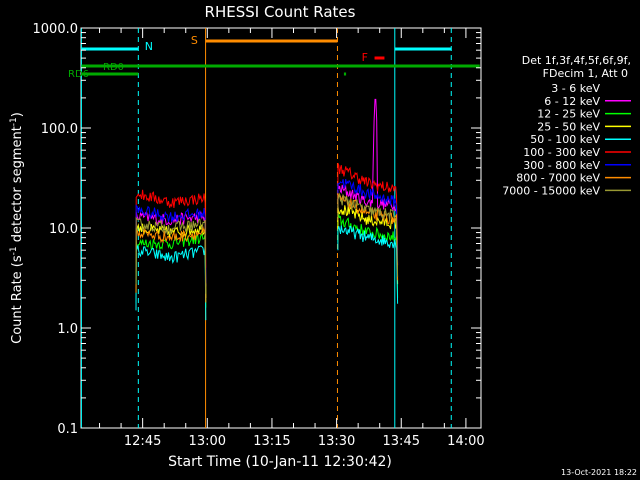  Describe the element at coordinates (59, 129) in the screenshot. I see `y-tick-label: 100.0` at that location.